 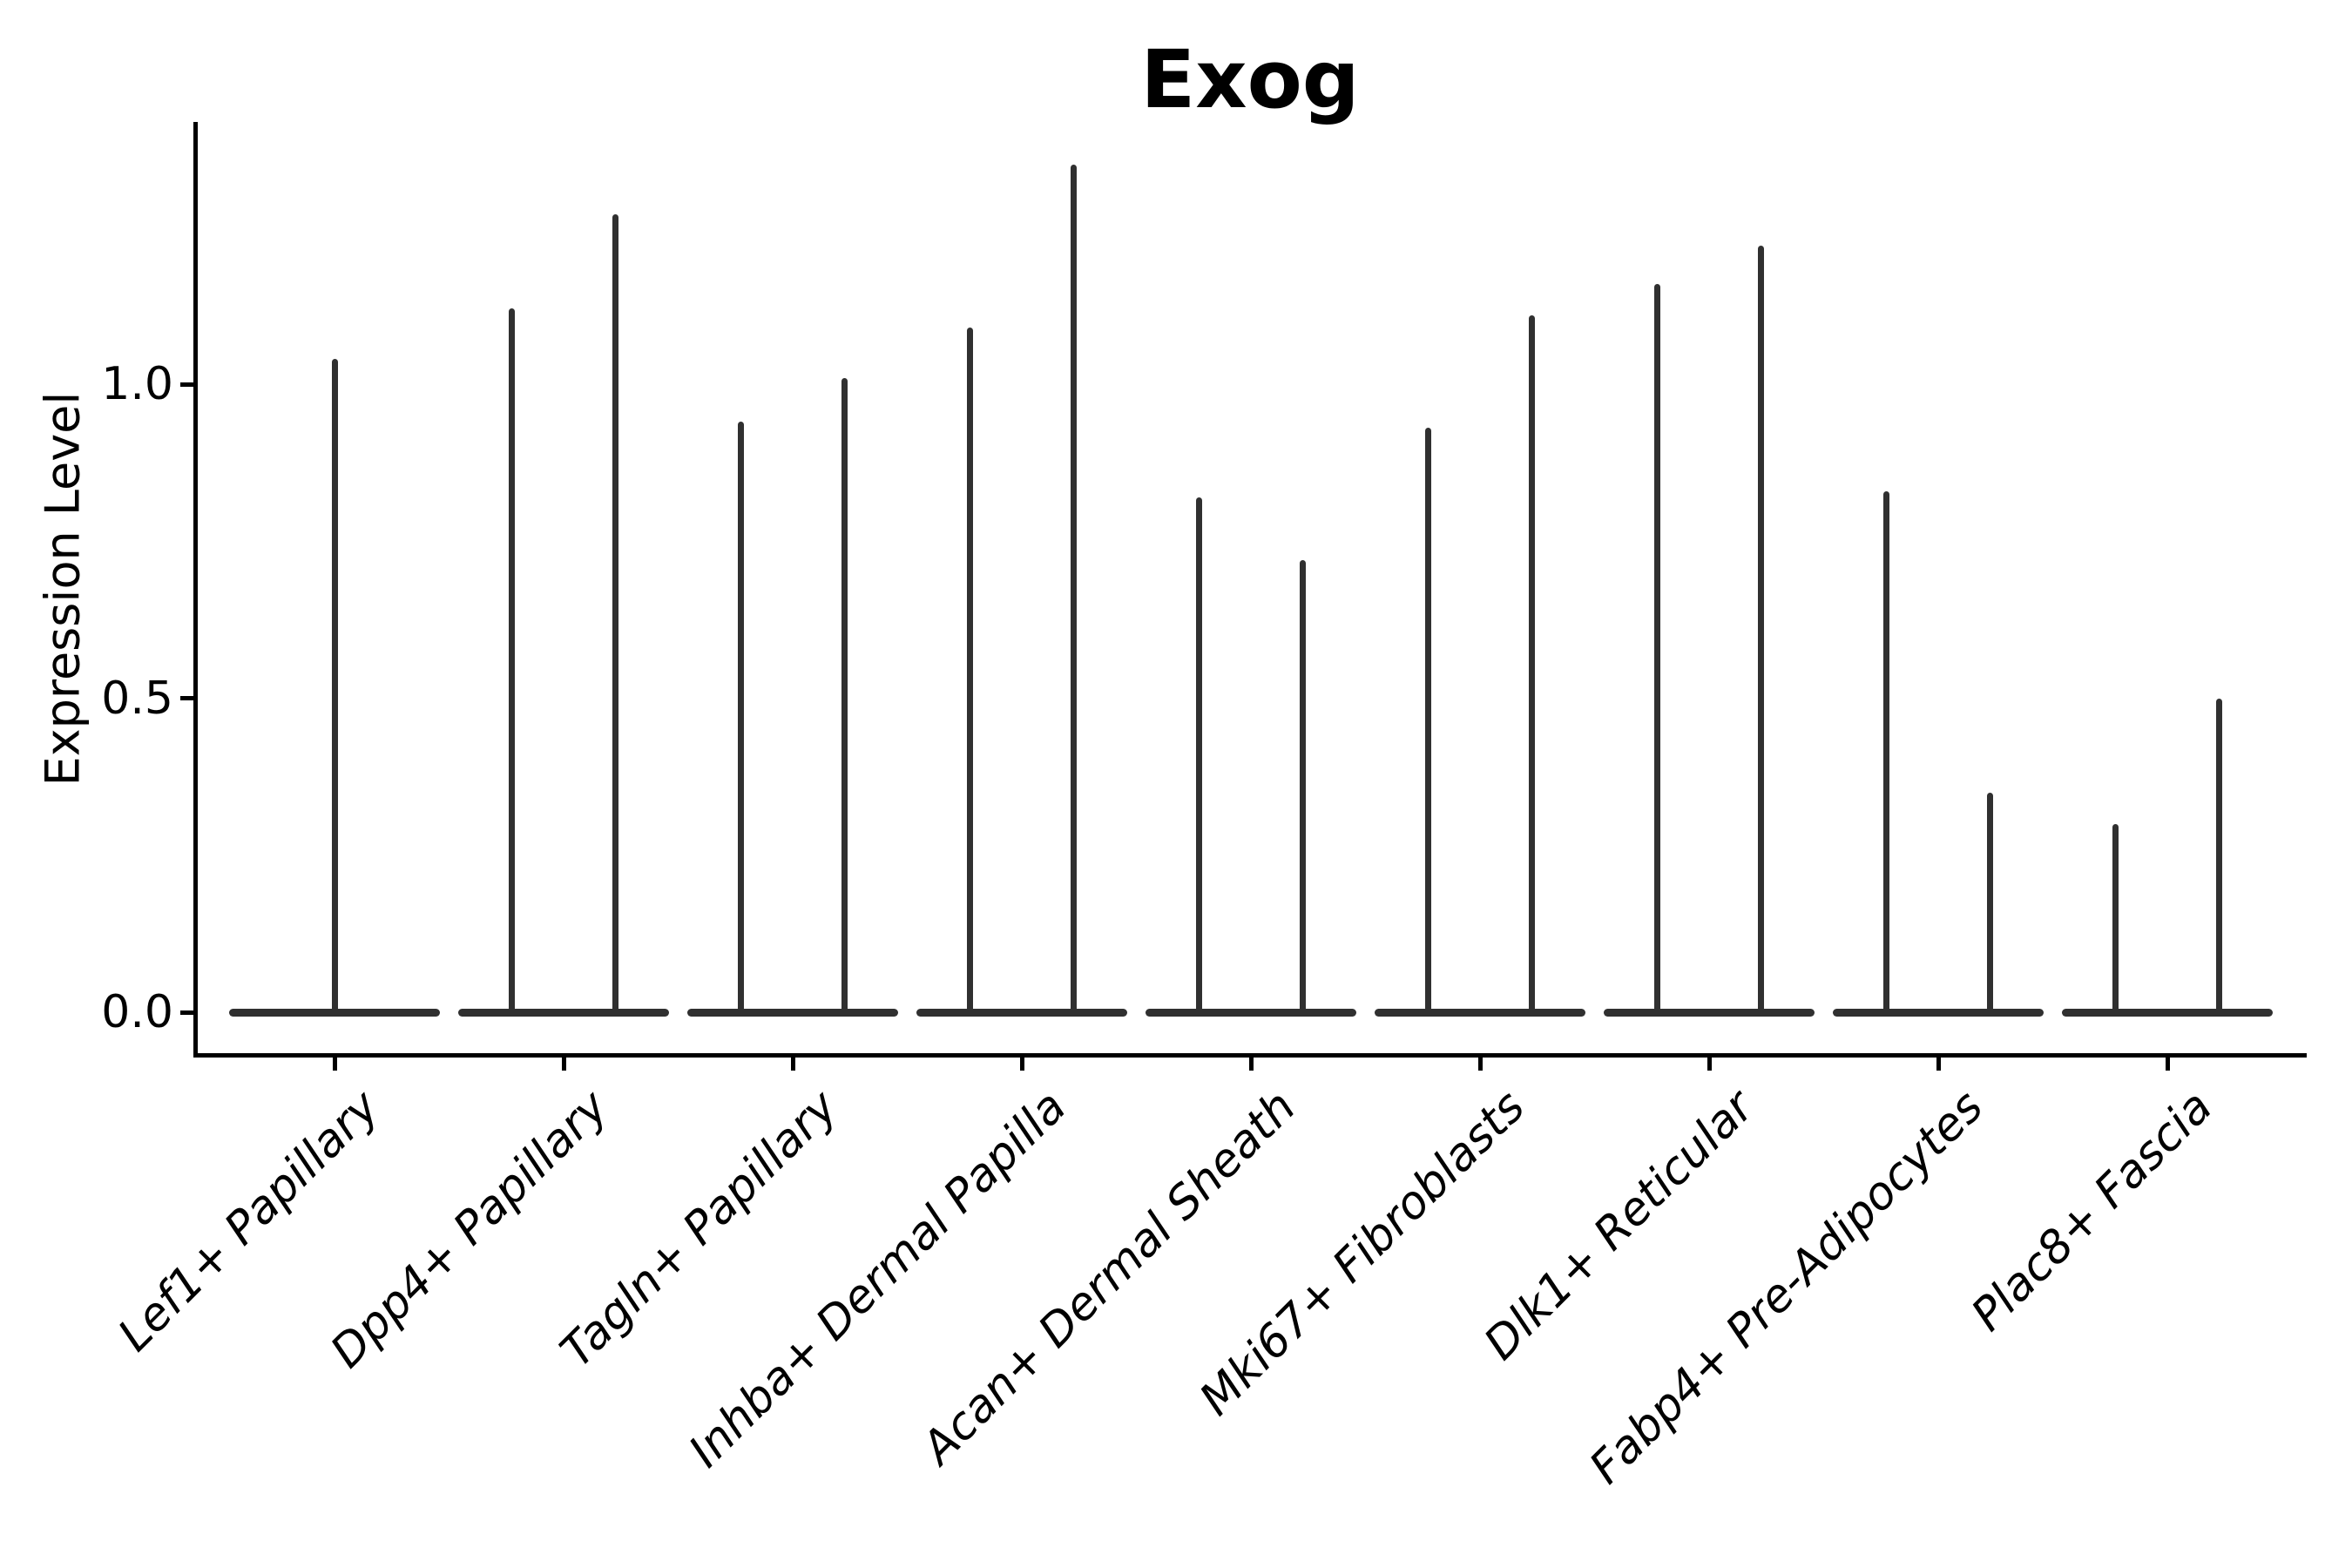 I want to click on y-tick-label: 1.0, so click(x=137, y=384).